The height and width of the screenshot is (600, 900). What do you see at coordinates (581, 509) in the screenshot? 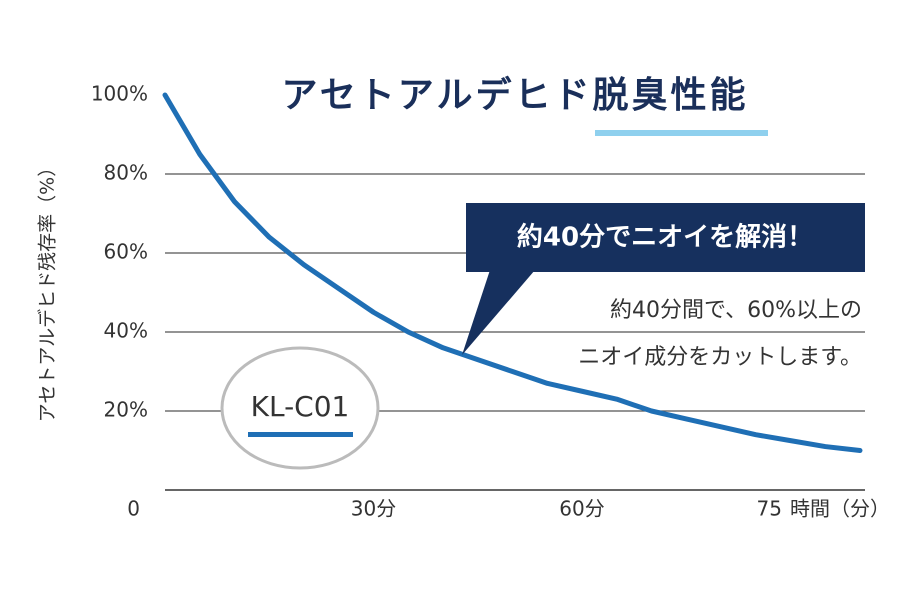
I see `x-tick-label: 60分` at bounding box center [581, 509].